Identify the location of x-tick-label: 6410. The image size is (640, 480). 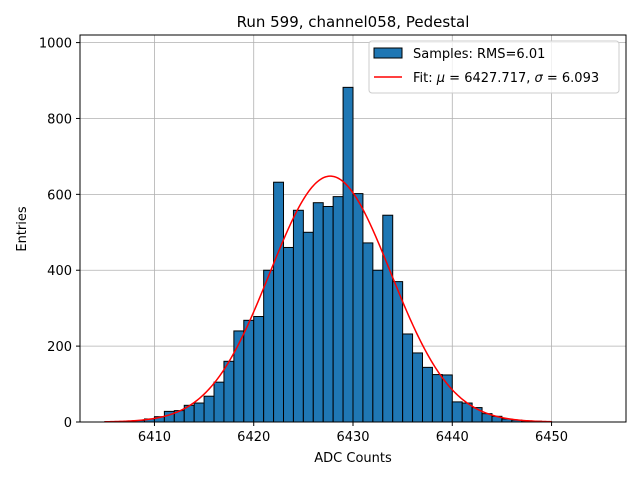
(154, 437).